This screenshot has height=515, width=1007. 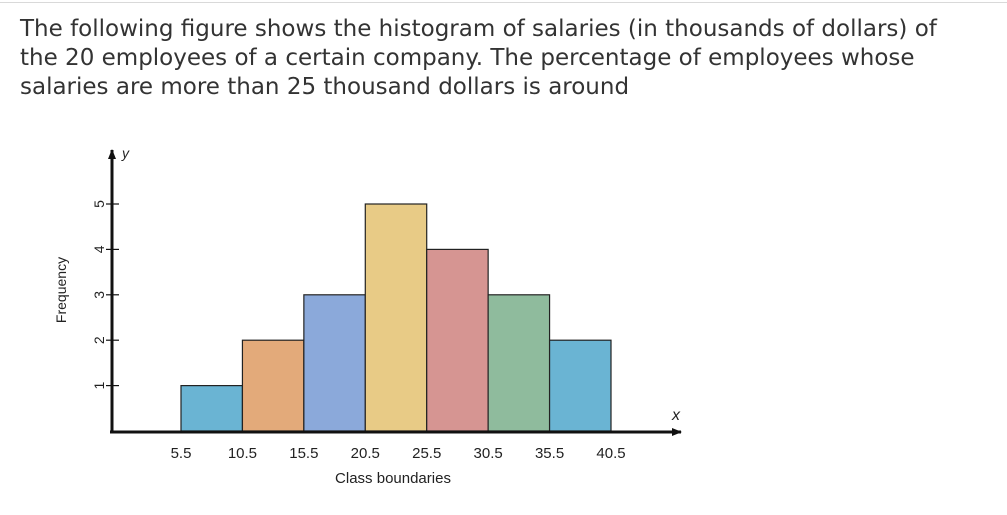 What do you see at coordinates (181, 453) in the screenshot?
I see `x-tick-label: 5.5` at bounding box center [181, 453].